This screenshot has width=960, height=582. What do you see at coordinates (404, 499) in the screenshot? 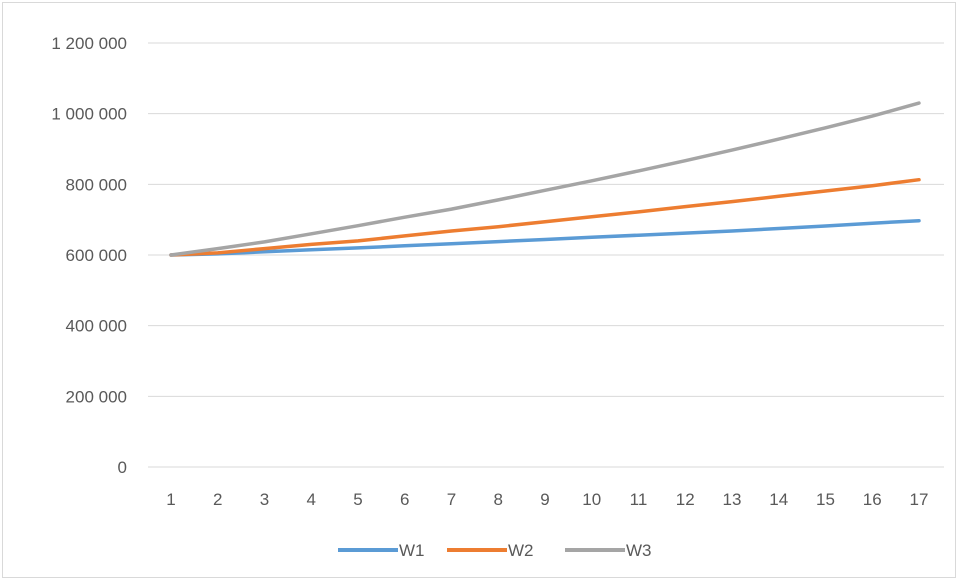
I see `x-tick-label: 6` at bounding box center [404, 499].